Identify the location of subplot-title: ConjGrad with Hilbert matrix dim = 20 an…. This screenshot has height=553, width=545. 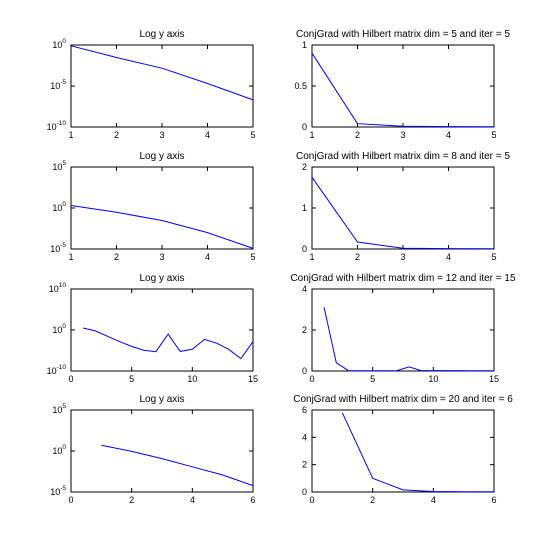
(403, 399).